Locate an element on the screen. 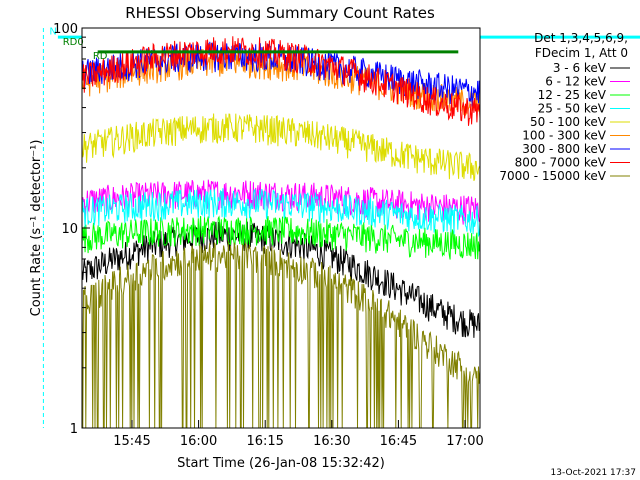 The height and width of the screenshot is (480, 640). x-tick-label-2: 16:15 is located at coordinates (264, 441).